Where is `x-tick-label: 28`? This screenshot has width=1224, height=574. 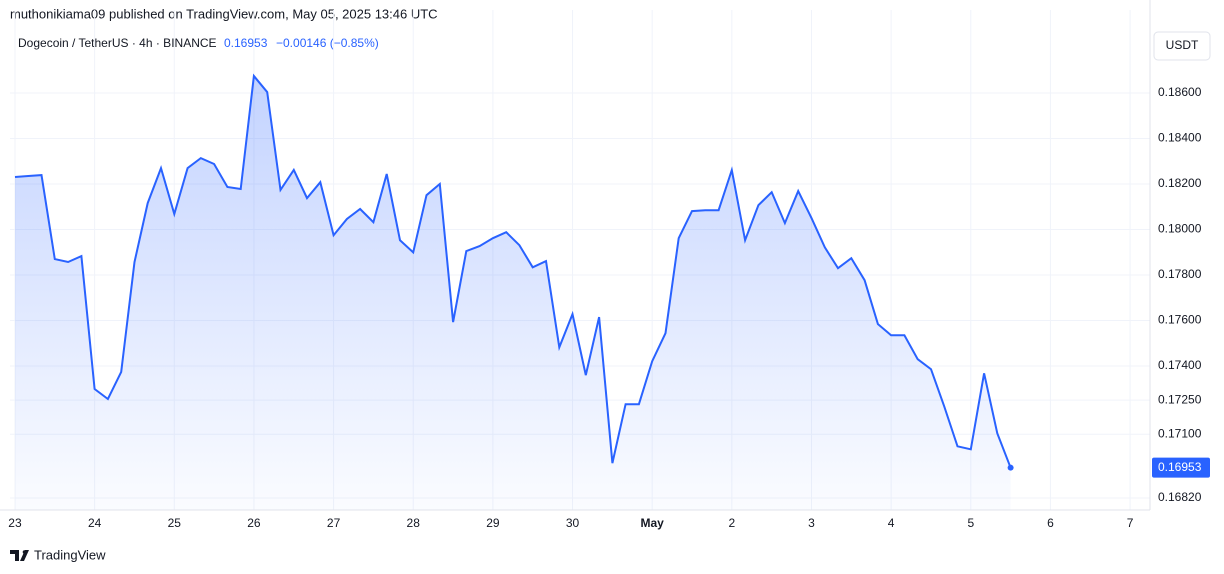
x-tick-label: 28 is located at coordinates (414, 523).